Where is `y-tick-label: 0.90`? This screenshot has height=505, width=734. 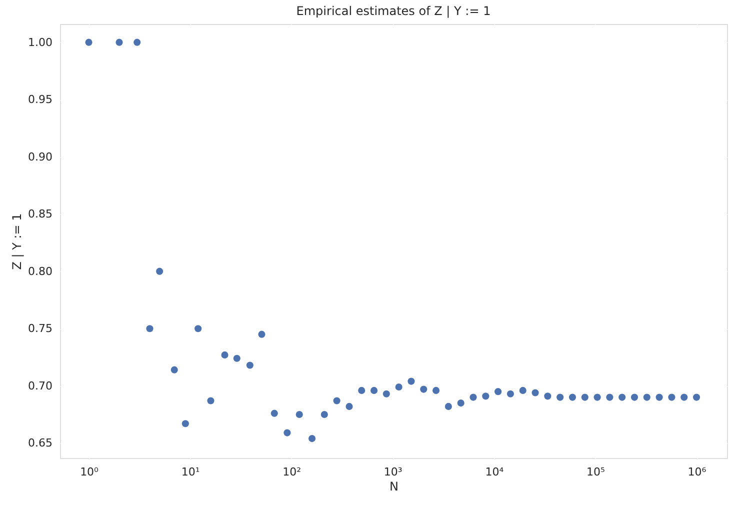
y-tick-label: 0.90 is located at coordinates (40, 157).